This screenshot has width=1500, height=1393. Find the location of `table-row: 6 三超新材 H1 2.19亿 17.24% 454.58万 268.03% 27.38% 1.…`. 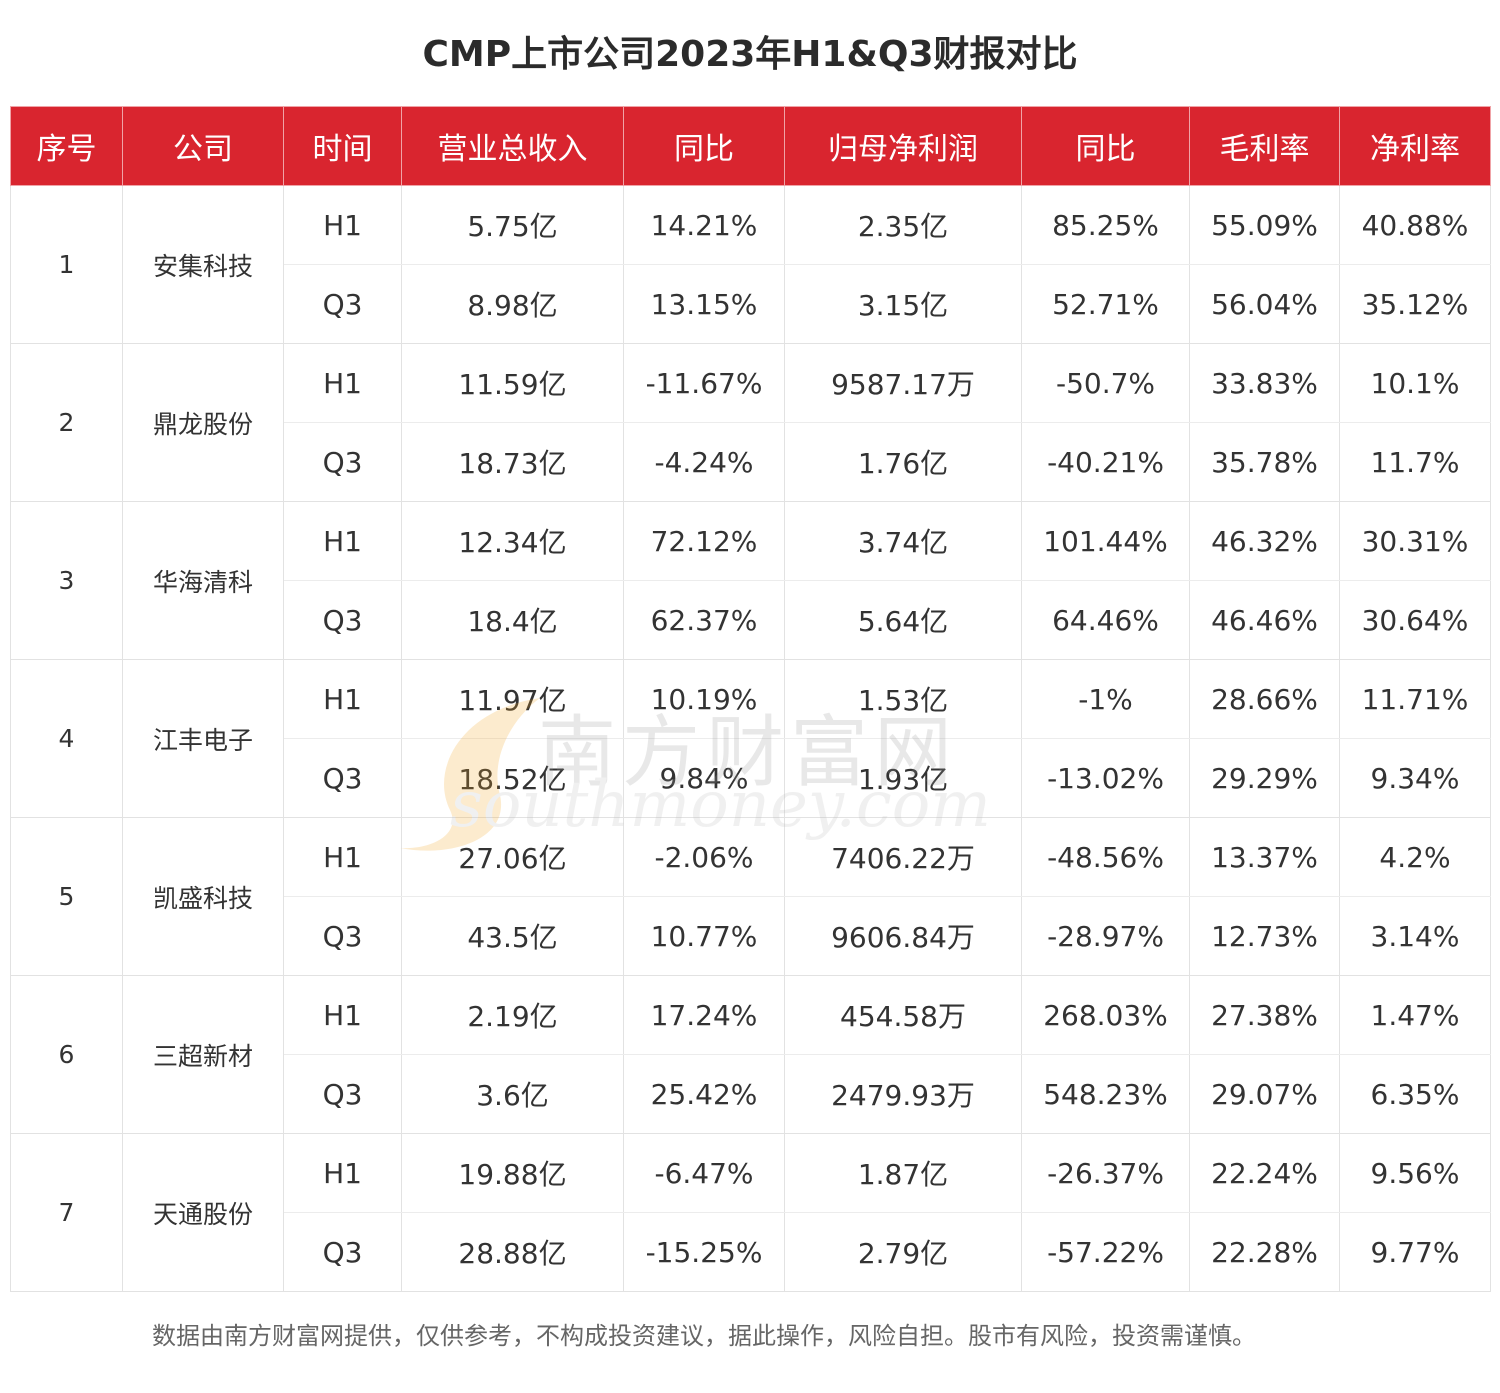

table-row: 6 三超新材 H1 2.19亿 17.24% 454.58万 268.03% 27.38% 1.… is located at coordinates (750, 1054).